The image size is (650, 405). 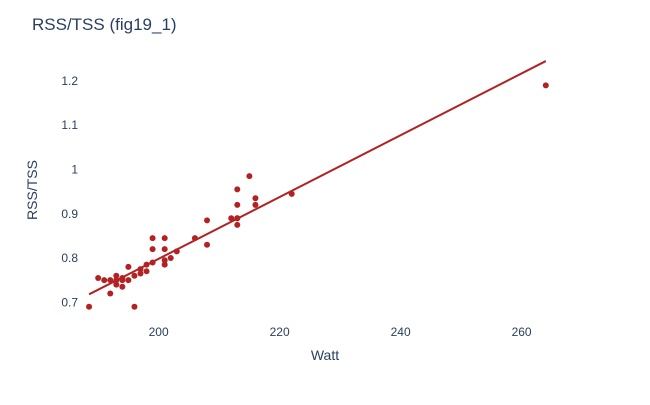 I want to click on y-tick-label: 0.8, so click(x=69, y=258).